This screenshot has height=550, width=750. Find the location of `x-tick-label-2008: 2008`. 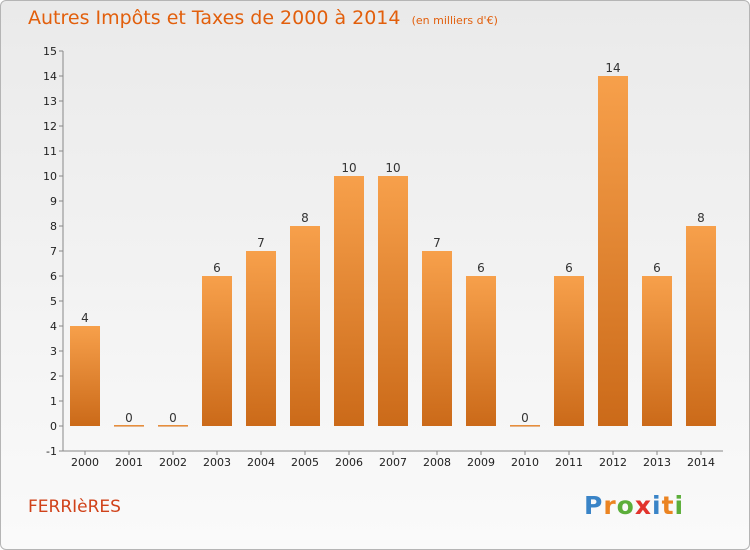

x-tick-label-2008: 2008 is located at coordinates (437, 462).